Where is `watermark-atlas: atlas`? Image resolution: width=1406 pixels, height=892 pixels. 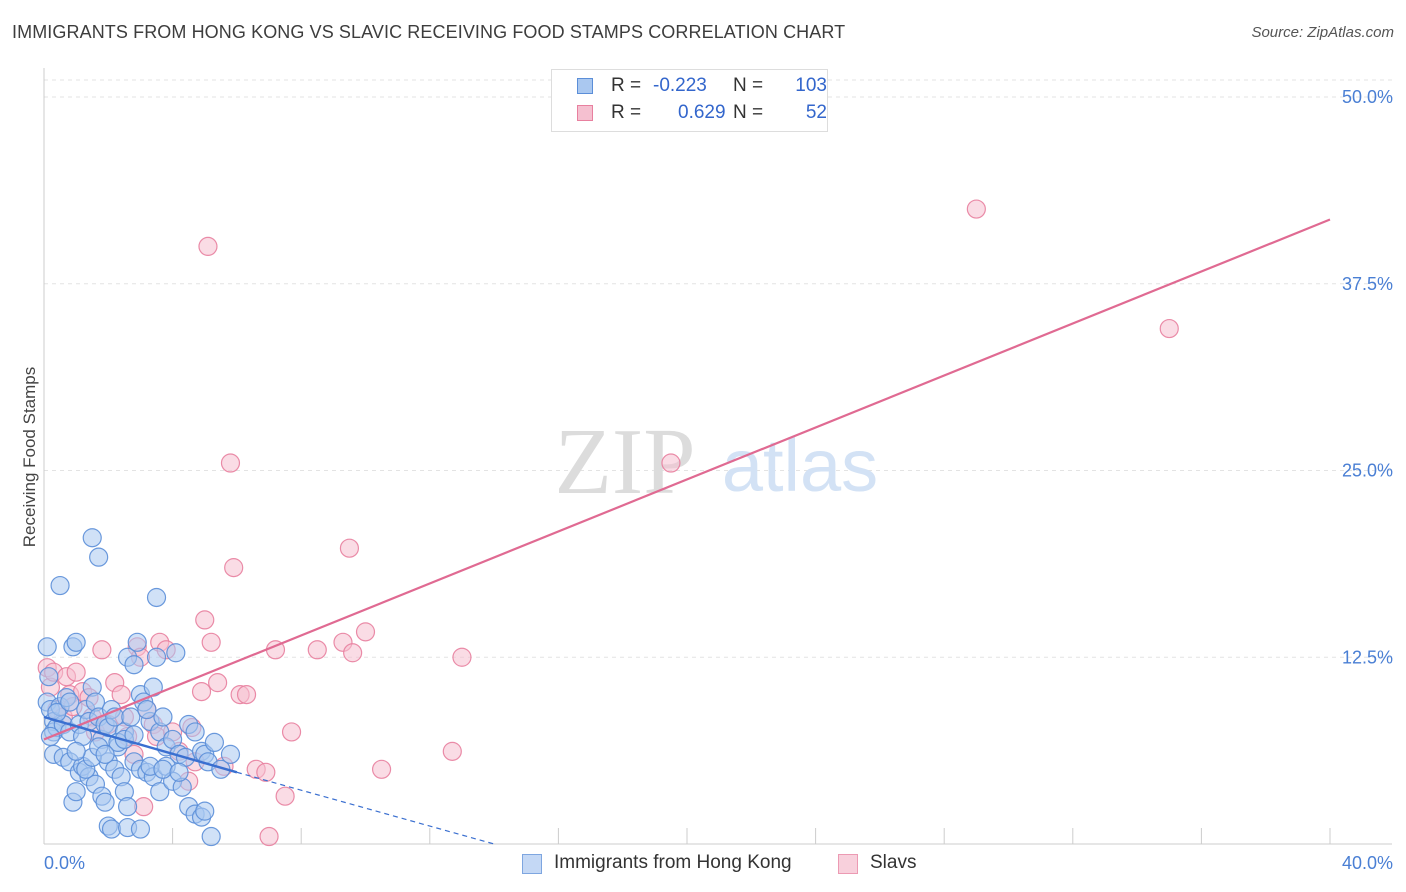 watermark-atlas: atlas is located at coordinates (800, 465).